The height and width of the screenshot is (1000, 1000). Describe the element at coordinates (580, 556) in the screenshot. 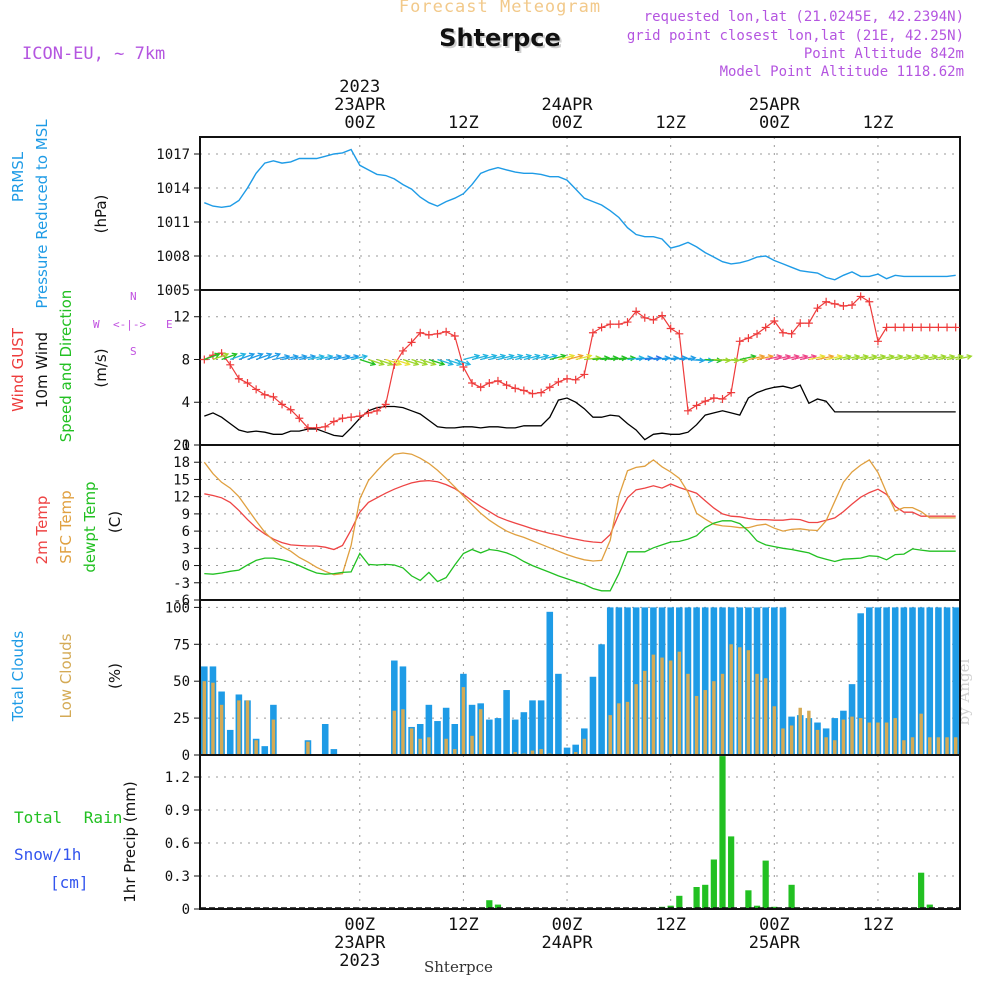

I see `temp-dewpt-series-line` at that location.